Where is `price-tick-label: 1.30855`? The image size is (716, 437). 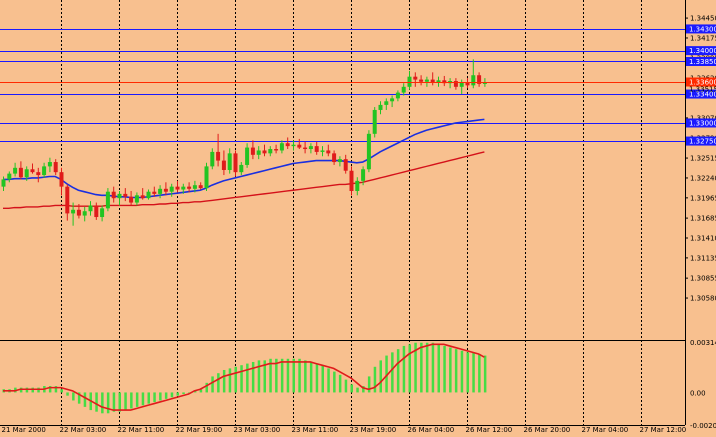
price-tick-label: 1.30855 is located at coordinates (703, 279).